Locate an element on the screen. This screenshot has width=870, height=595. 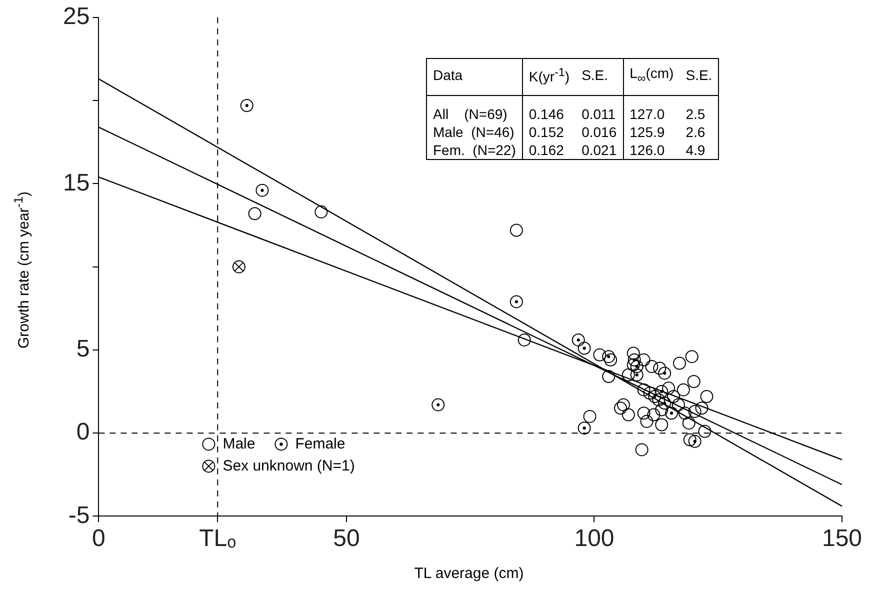
annotation: 127.0 is located at coordinates (651, 109).